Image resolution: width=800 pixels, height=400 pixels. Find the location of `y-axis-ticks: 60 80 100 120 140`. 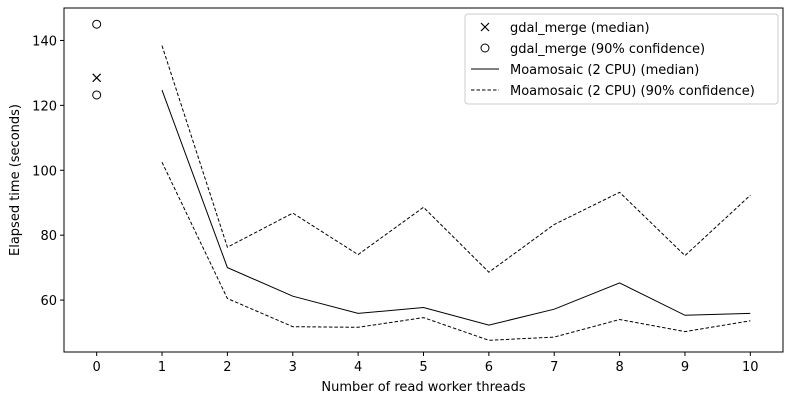

y-axis-ticks: 60 80 100 120 140 is located at coordinates (48, 171).